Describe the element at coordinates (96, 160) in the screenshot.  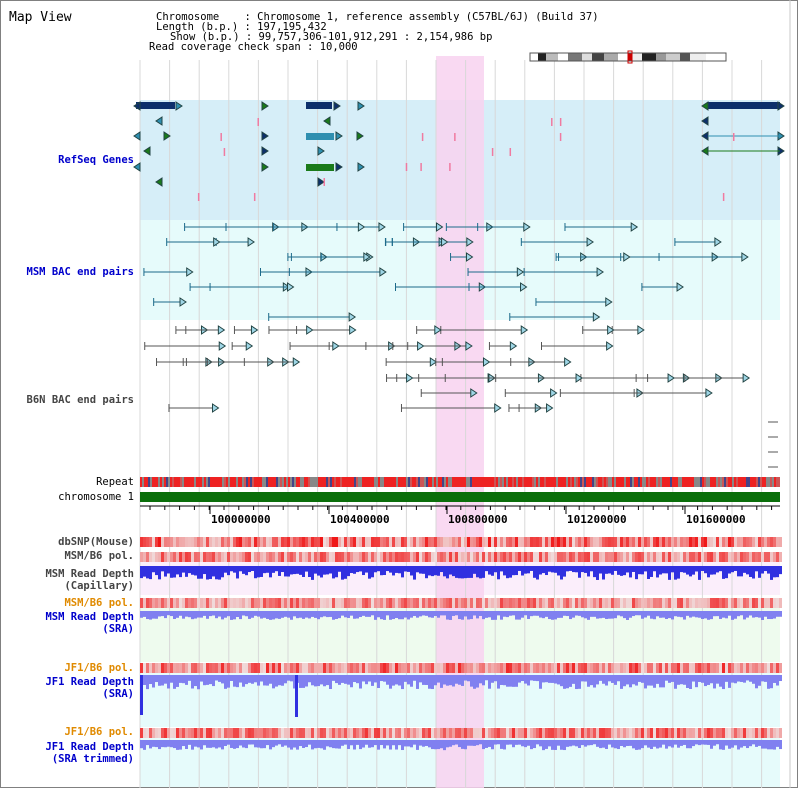
I see `track-label-refseq: RefSeq Genes` at that location.